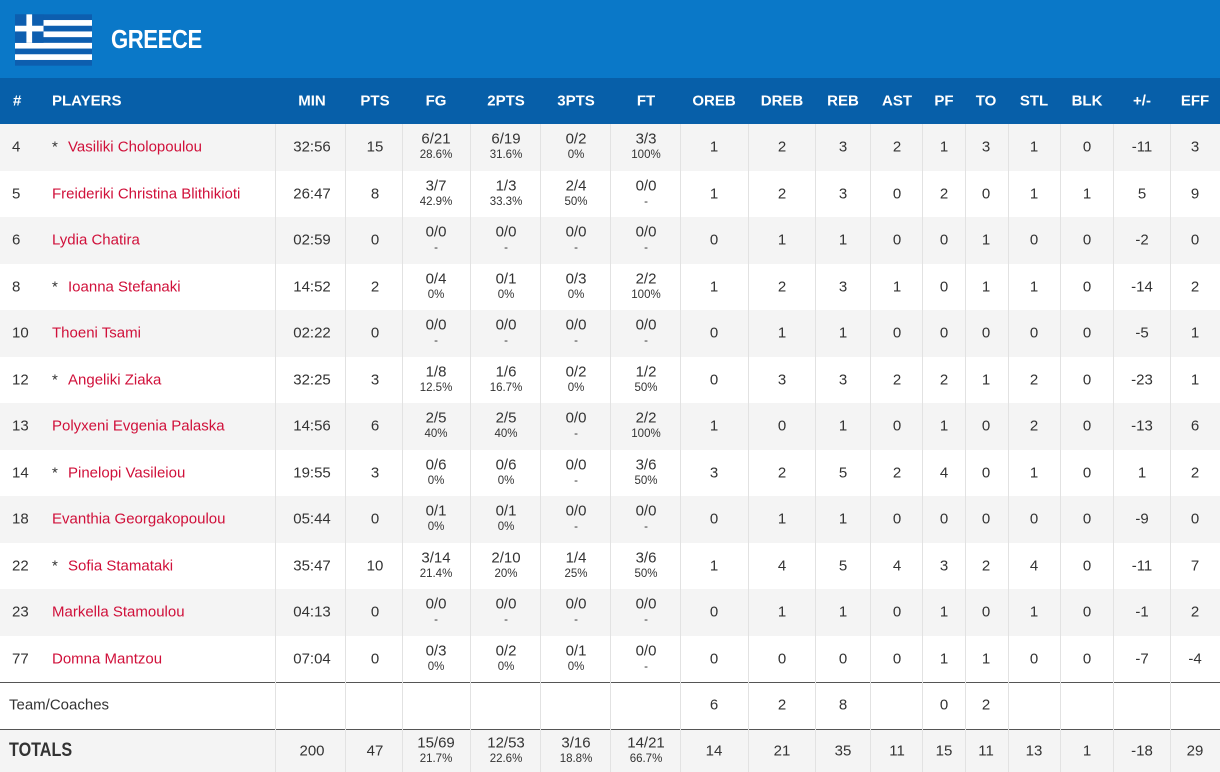  What do you see at coordinates (843, 101) in the screenshot?
I see `column-header: REB` at bounding box center [843, 101].